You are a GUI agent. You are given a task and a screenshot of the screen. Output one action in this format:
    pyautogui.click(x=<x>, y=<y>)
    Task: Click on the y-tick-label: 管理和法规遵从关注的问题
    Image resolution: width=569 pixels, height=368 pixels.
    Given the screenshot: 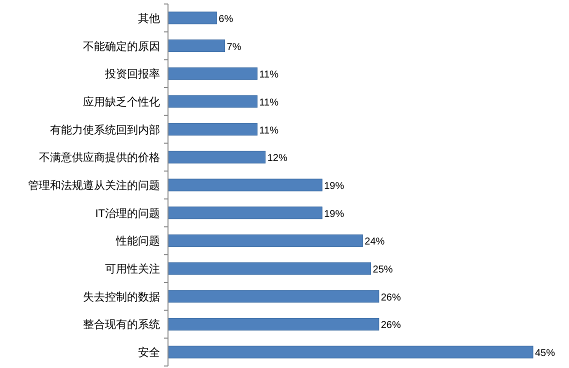 What is the action you would take?
    pyautogui.click(x=94, y=185)
    